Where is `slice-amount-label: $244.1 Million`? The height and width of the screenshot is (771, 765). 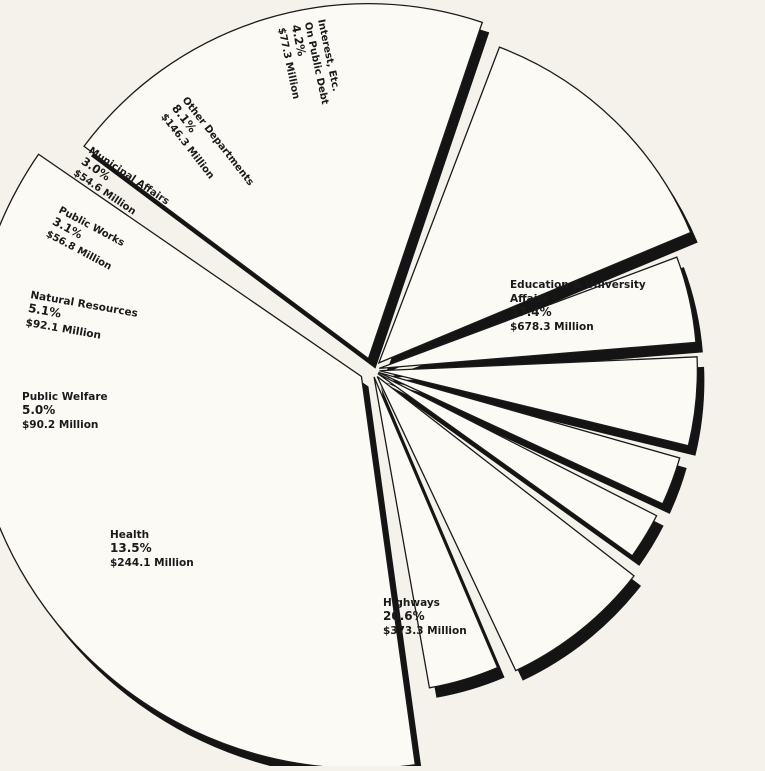 slice-amount-label: $244.1 Million is located at coordinates (152, 563).